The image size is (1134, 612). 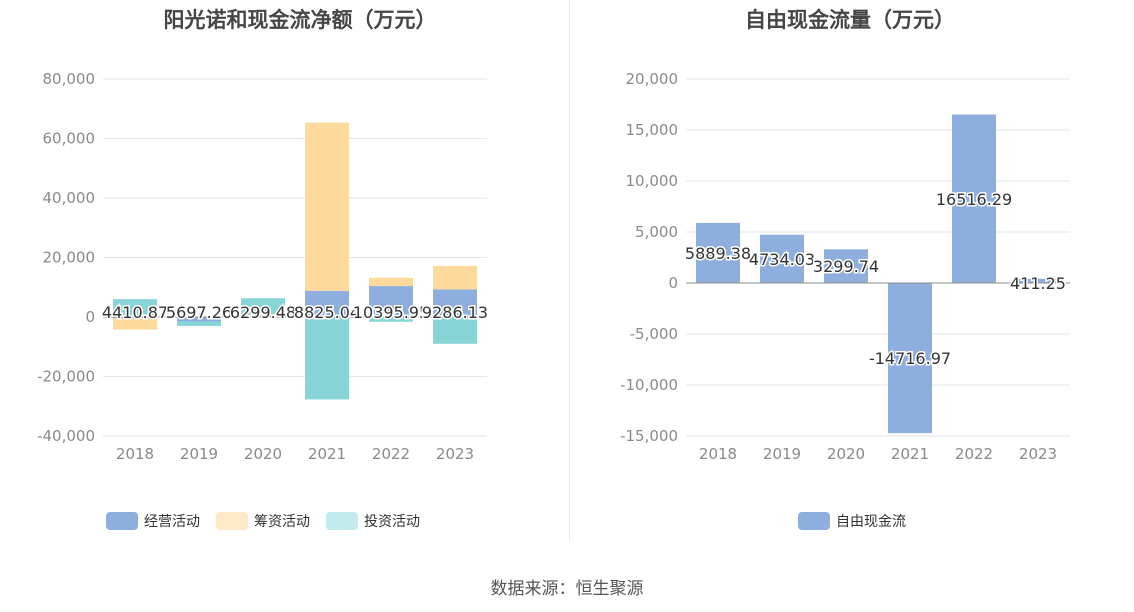 What do you see at coordinates (567, 589) in the screenshot?
I see `data-source-note: 数据来源：恒生聚源` at bounding box center [567, 589].